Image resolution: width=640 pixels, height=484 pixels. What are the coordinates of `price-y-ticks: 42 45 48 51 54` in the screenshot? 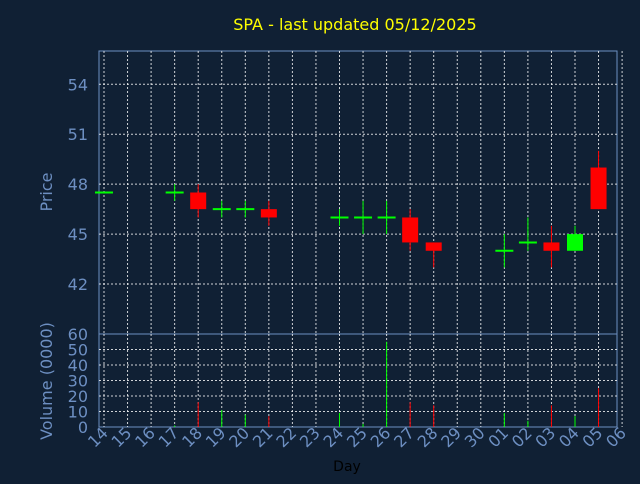 It's located at (78, 184).